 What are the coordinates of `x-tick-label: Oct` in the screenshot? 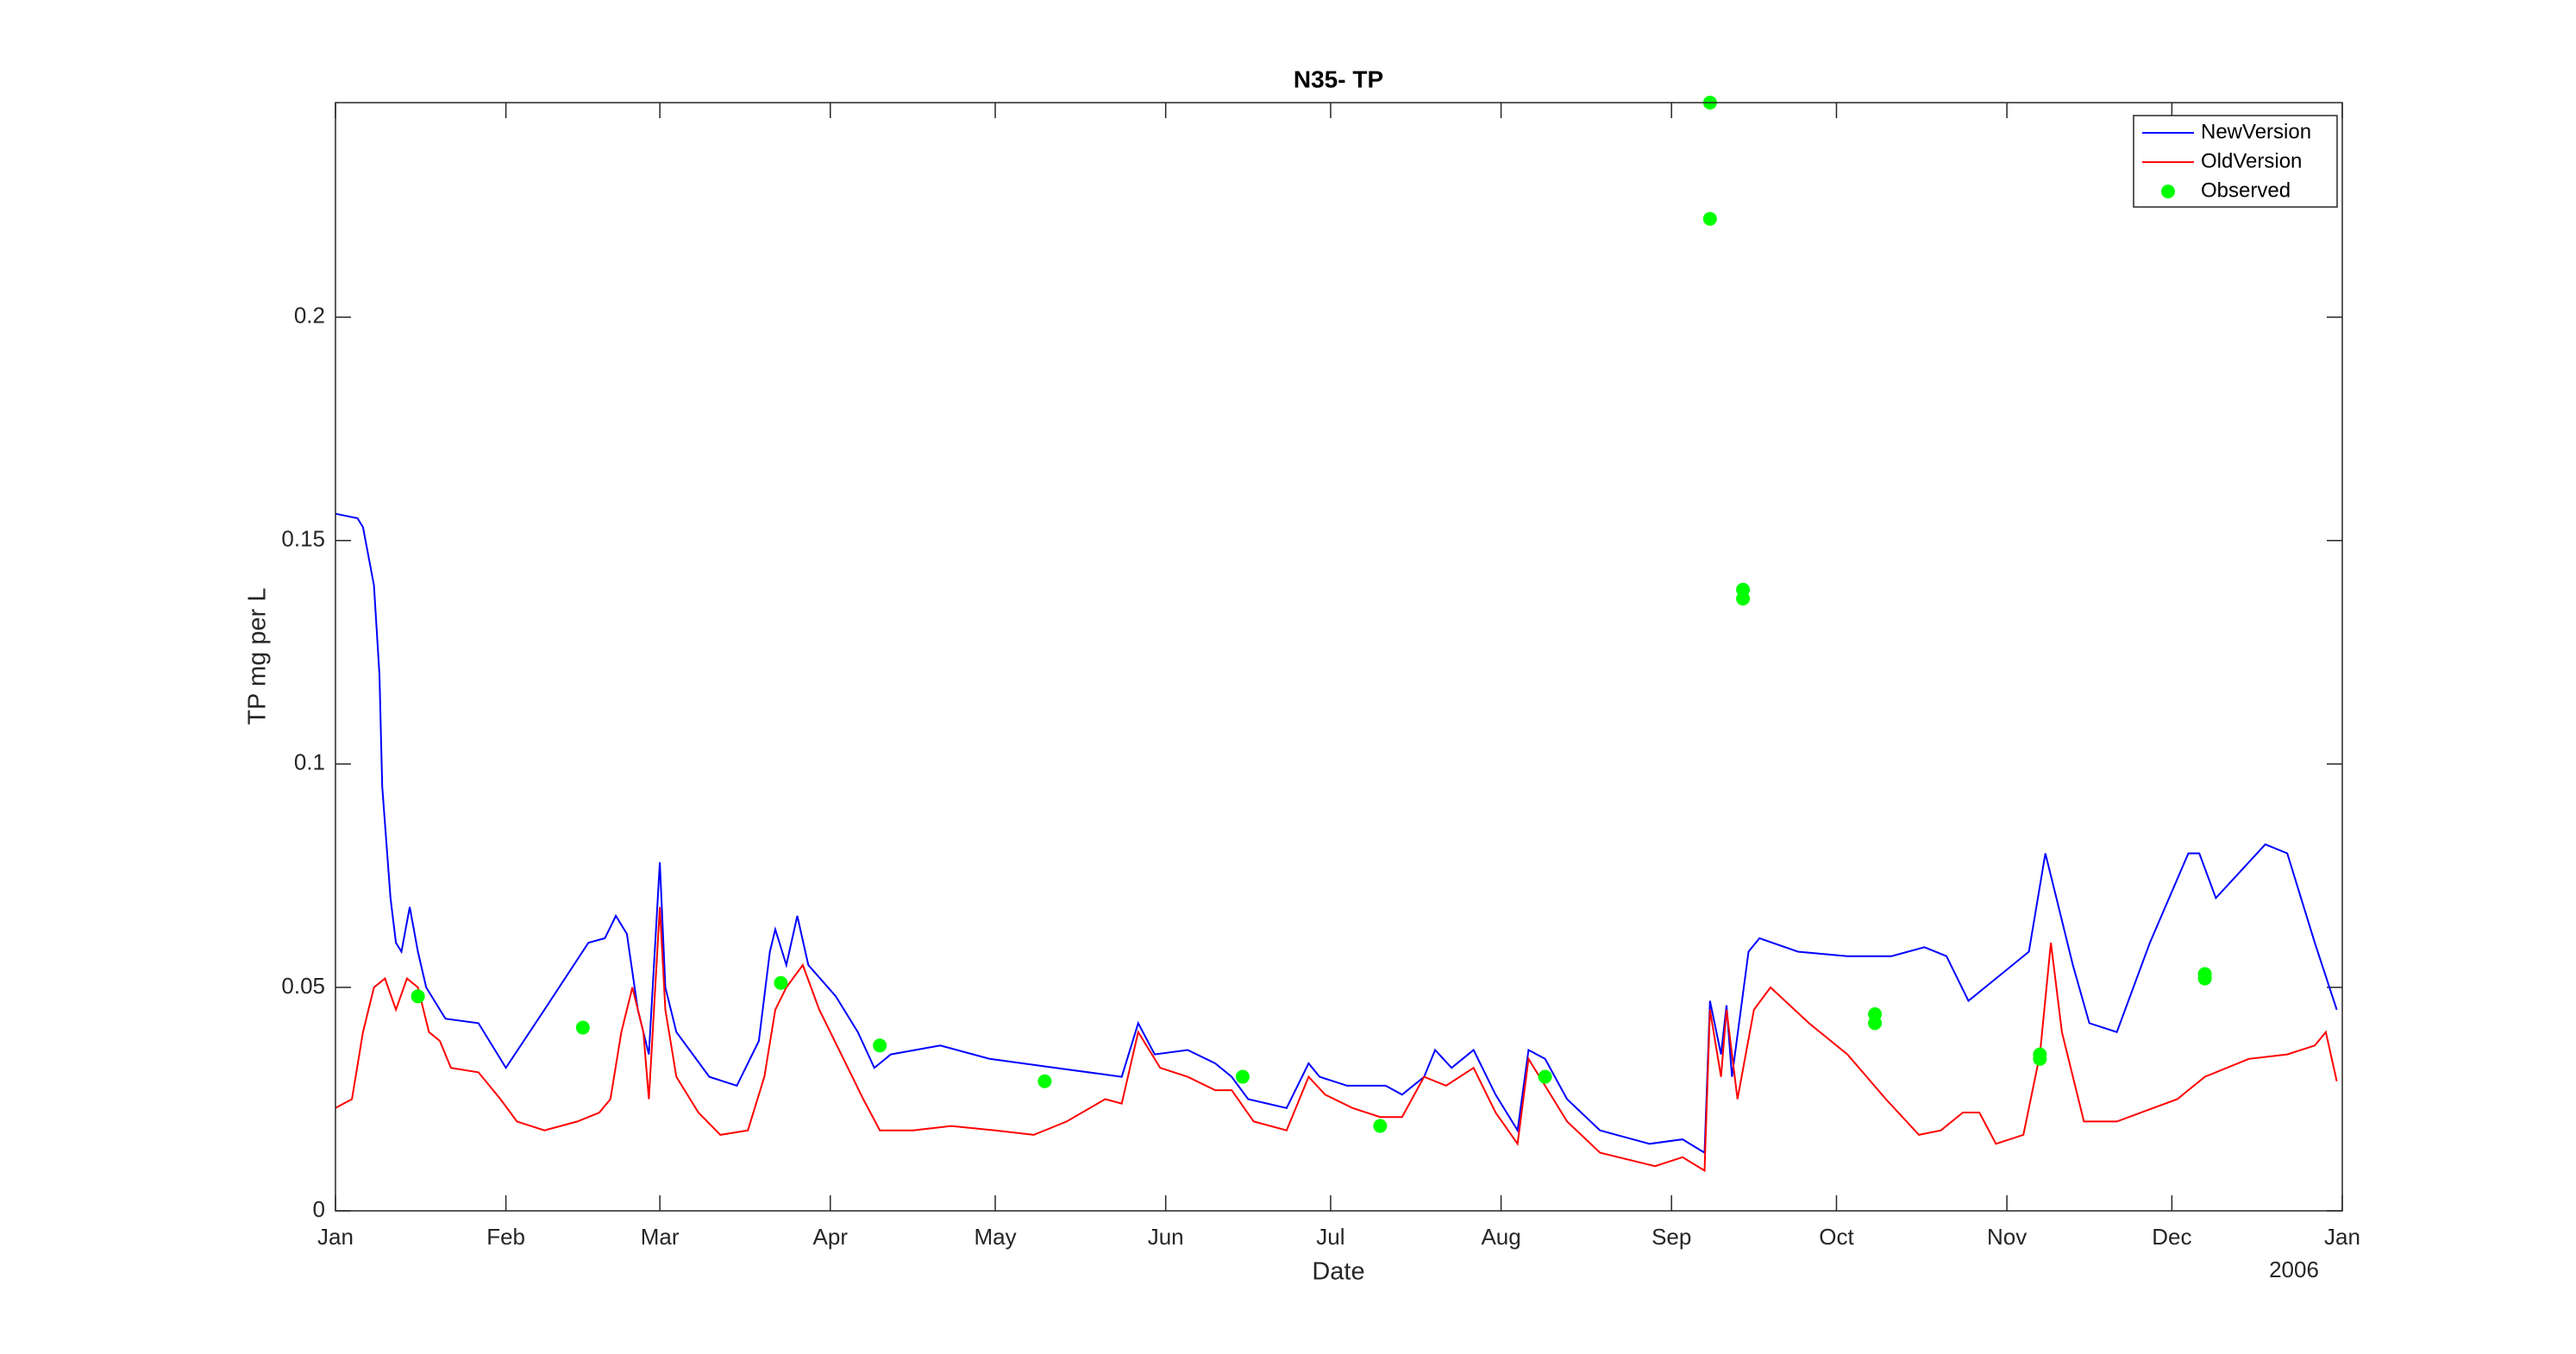 It's located at (1836, 1237).